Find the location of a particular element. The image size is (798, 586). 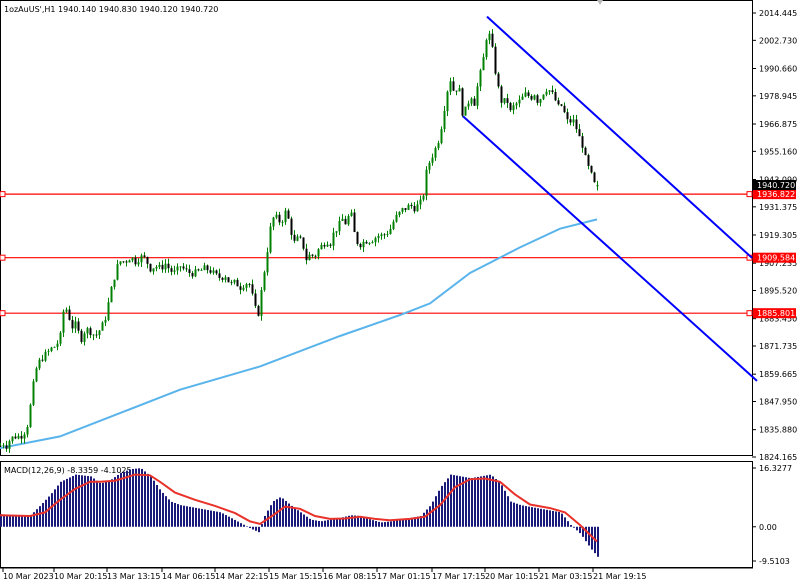

macd-indicator is located at coordinates (299, 512).